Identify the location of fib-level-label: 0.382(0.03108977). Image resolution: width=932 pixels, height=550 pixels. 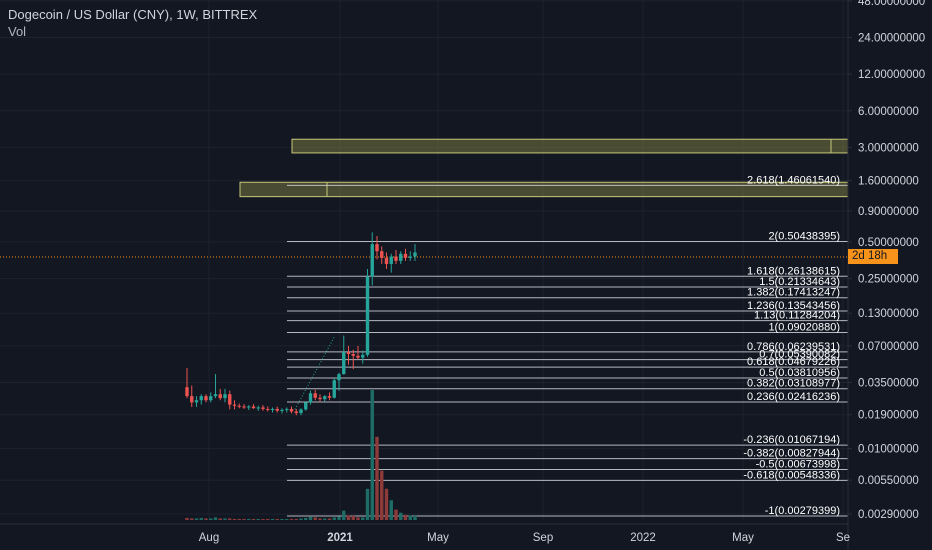
(793, 384).